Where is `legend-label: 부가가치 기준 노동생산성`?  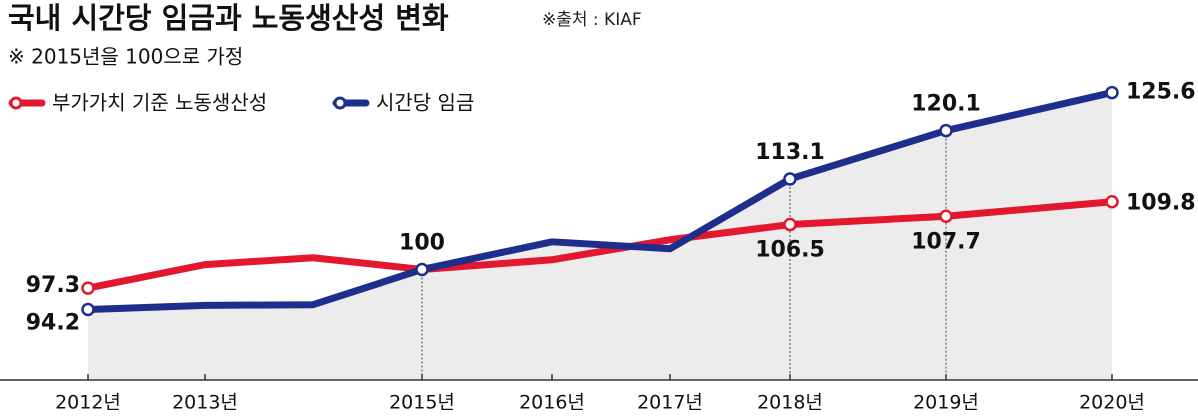
legend-label: 부가가치 기준 노동생산성 is located at coordinates (159, 103).